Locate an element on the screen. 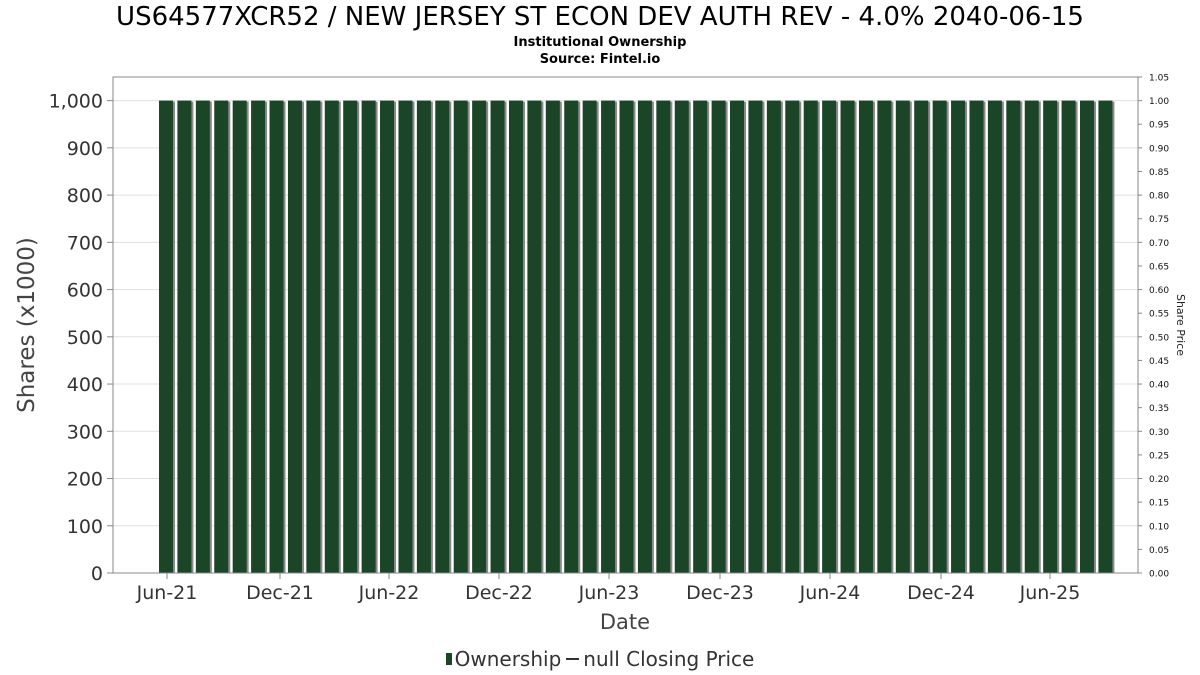 The height and width of the screenshot is (675, 1200). y2-tick-label: 0.20 is located at coordinates (1159, 480).